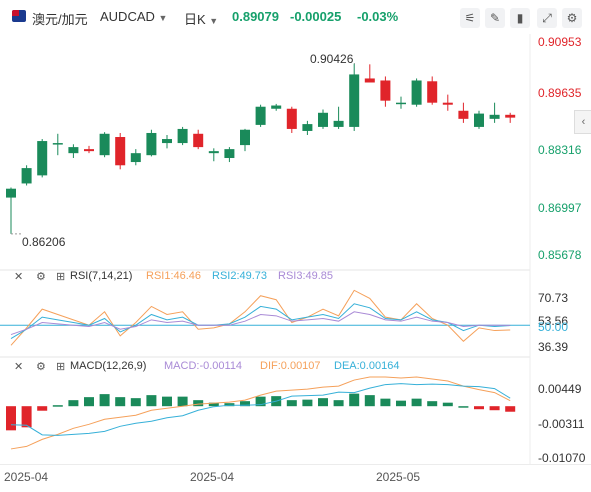  What do you see at coordinates (19, 277) in the screenshot?
I see `close-rsi-icon: ✕` at bounding box center [19, 277].